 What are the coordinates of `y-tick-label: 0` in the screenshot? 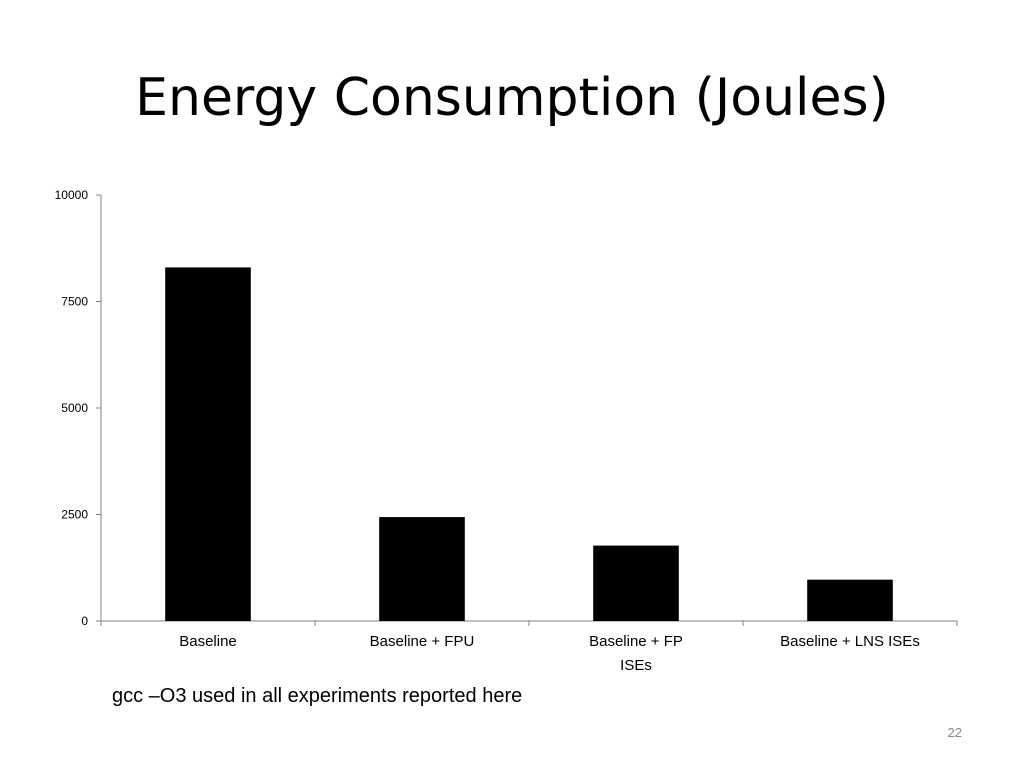 It's located at (84, 621).